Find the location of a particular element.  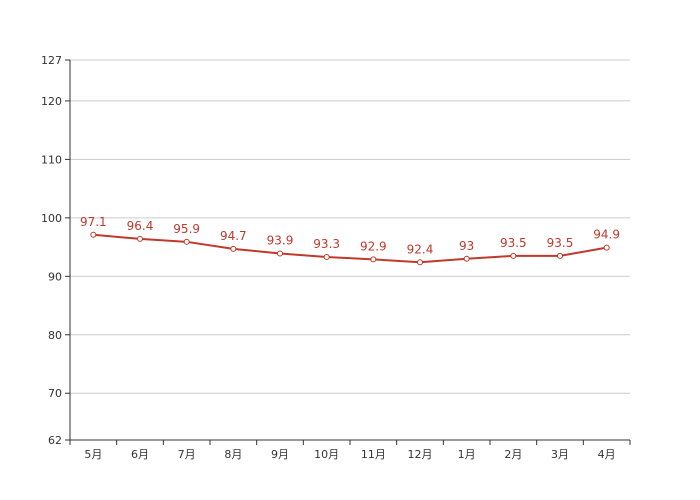

x-tick-label: 4月 is located at coordinates (607, 454).